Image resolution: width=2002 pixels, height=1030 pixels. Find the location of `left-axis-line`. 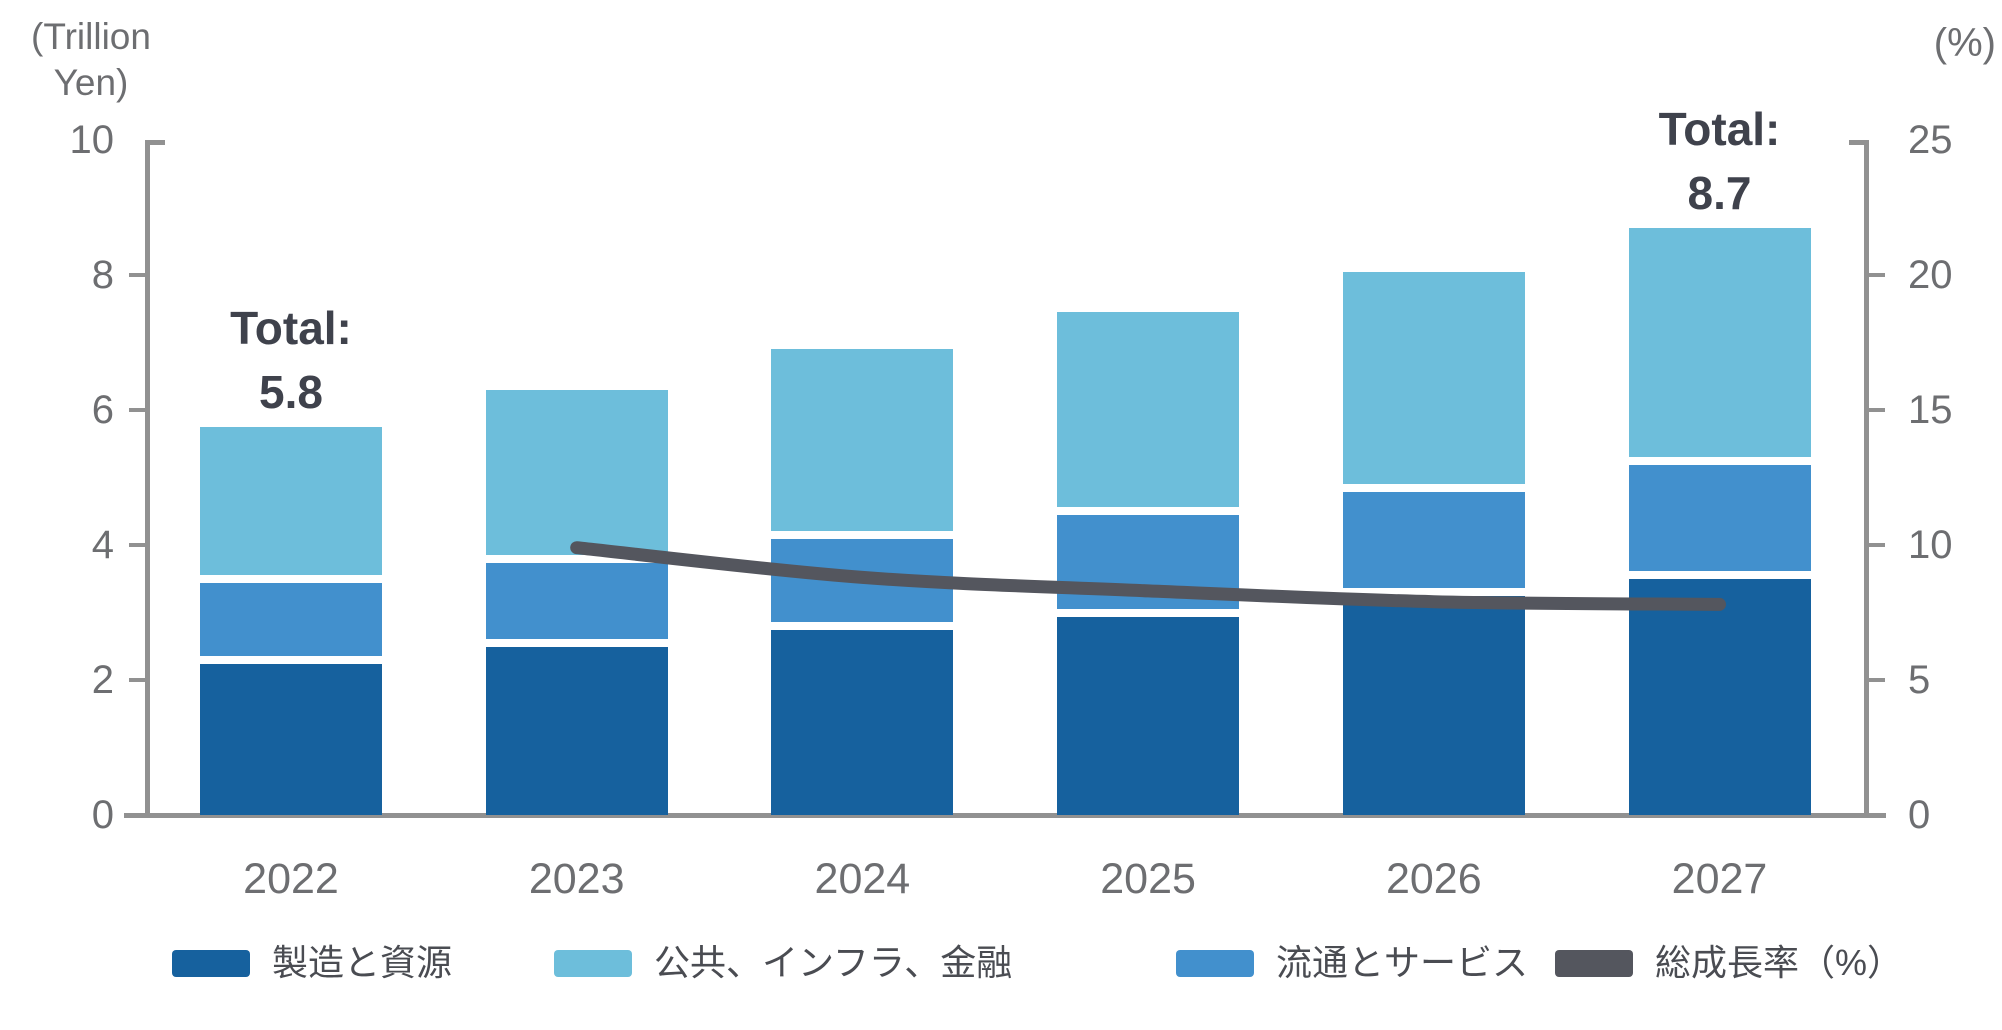

left-axis-line is located at coordinates (147, 478).